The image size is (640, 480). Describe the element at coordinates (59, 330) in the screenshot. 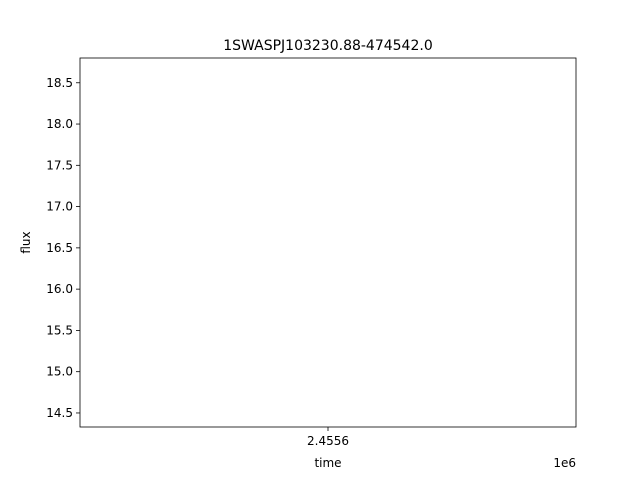

I see `y-tick-label: 15.5` at that location.